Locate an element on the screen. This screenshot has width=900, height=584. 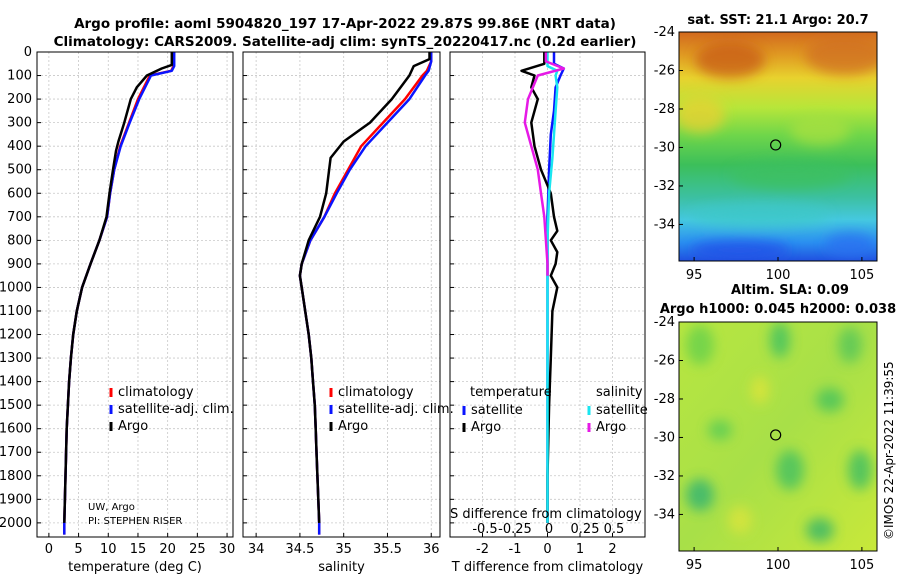
legend-title-temperature: temperature is located at coordinates (511, 392).